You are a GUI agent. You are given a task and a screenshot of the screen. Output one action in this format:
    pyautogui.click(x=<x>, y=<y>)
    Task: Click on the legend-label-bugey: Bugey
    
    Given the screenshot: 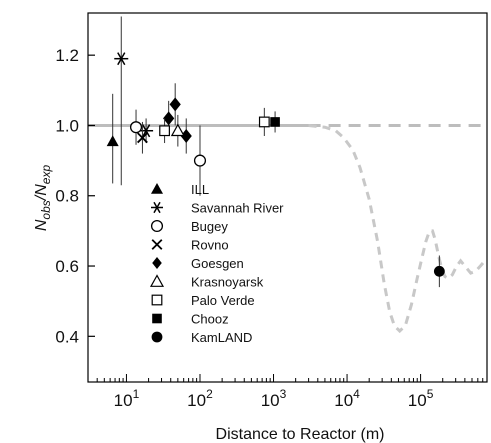 What is the action you would take?
    pyautogui.click(x=209, y=226)
    